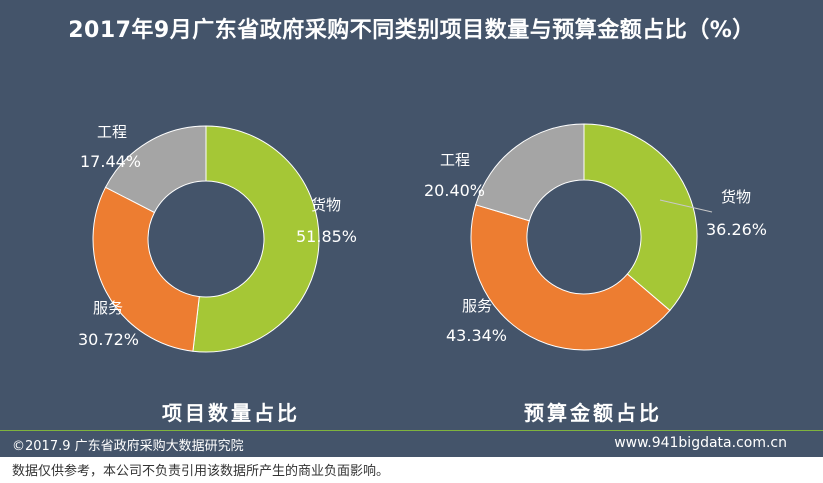 The image size is (823, 483). Describe the element at coordinates (411, 30) in the screenshot. I see `chart-title: 2017年9月广东省政府采购不同类别项目数量与预算金额占比（%）` at that location.